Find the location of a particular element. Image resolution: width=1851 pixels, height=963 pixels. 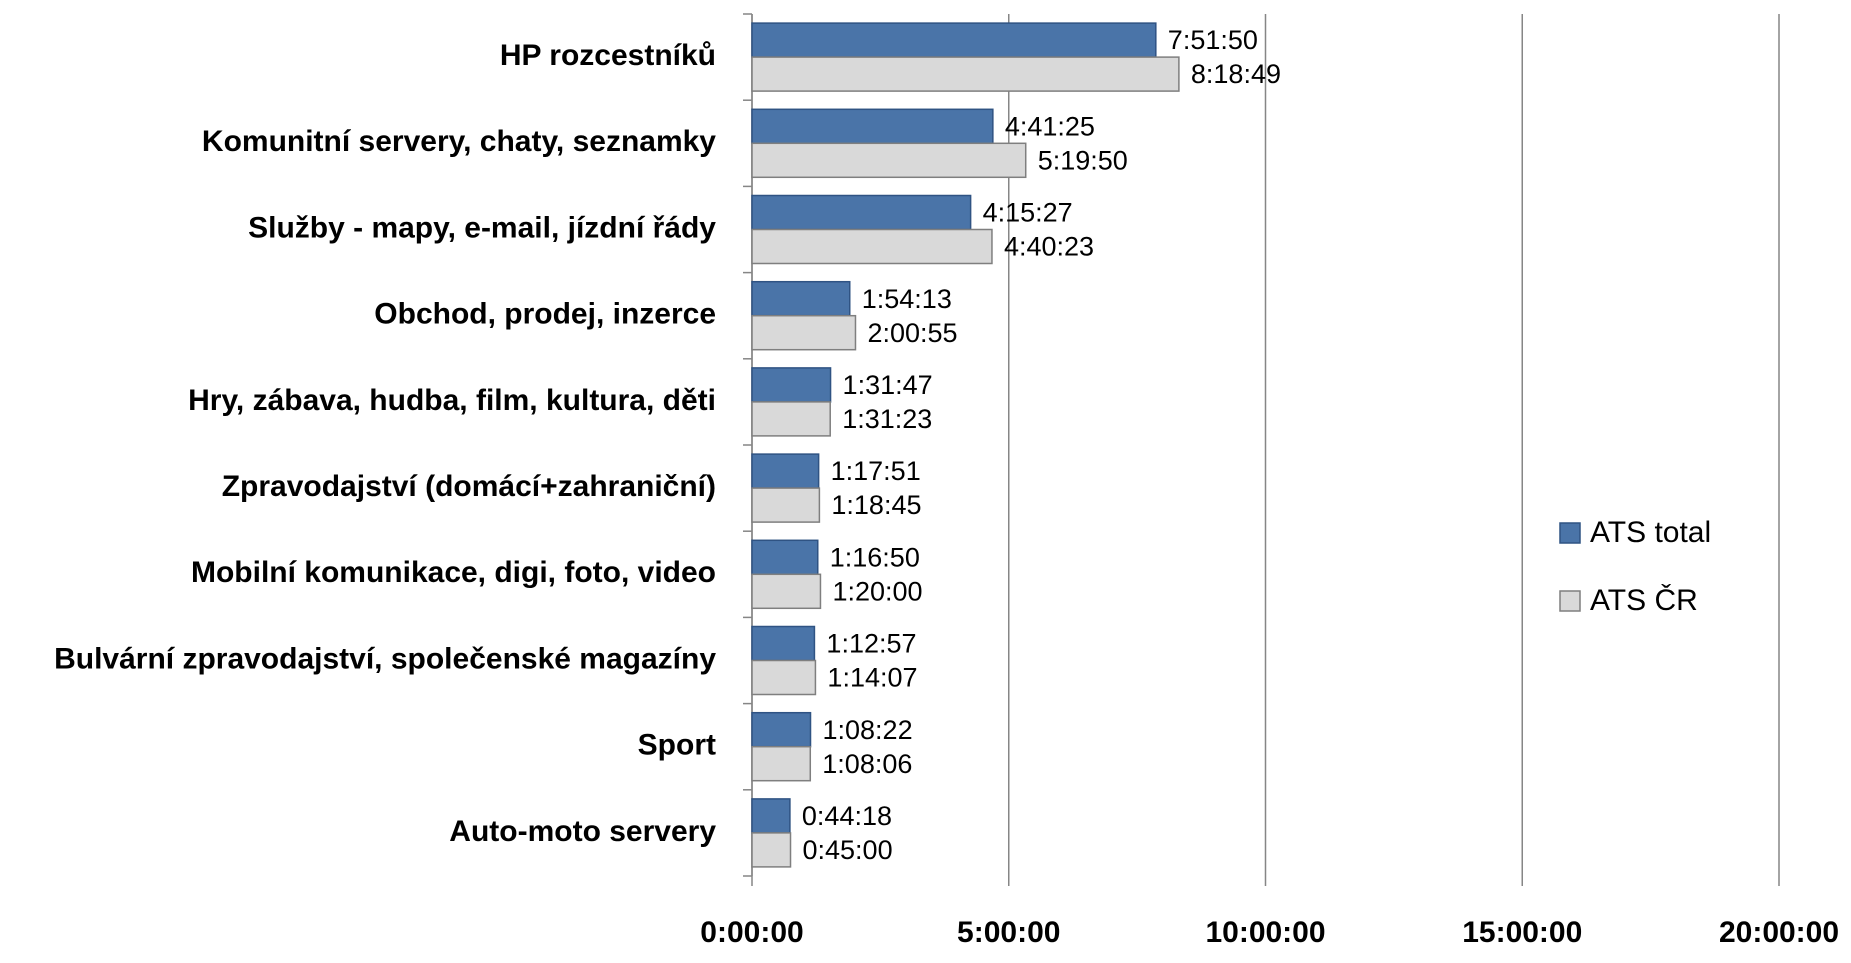

data-label: 1:54:13 is located at coordinates (907, 299).